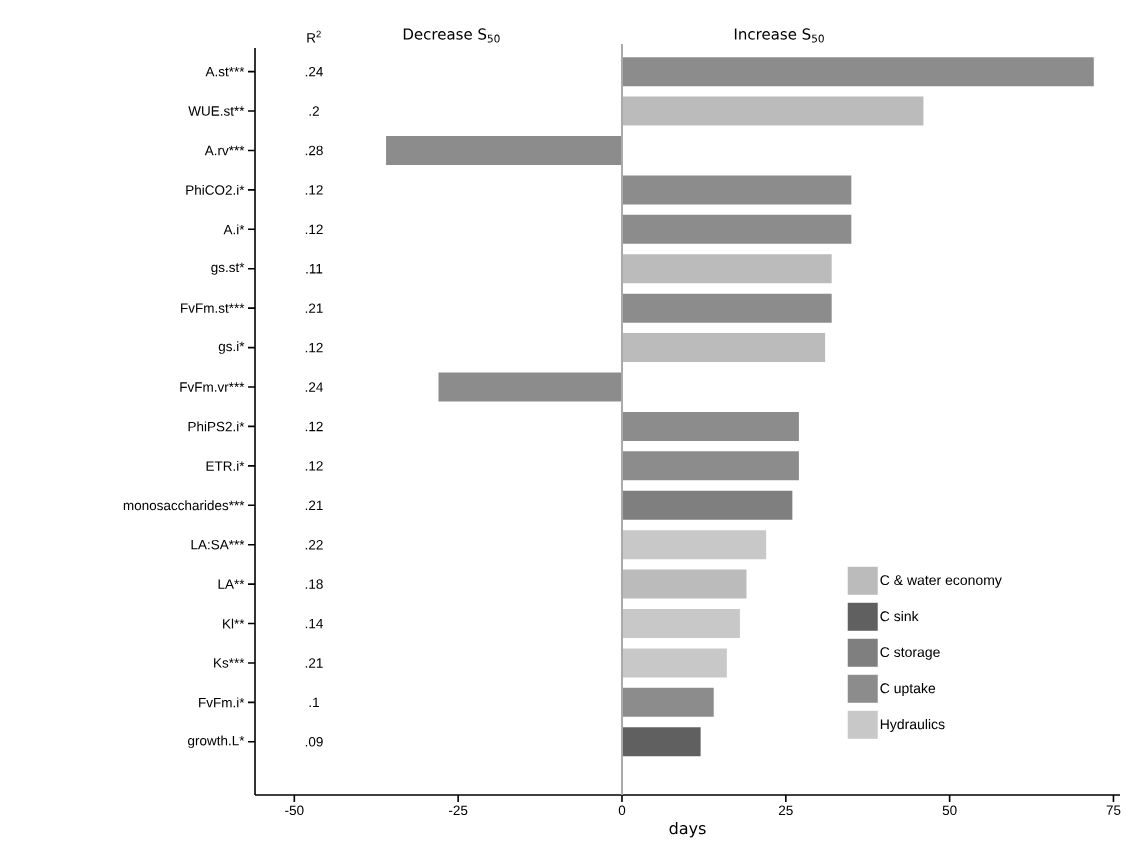  Describe the element at coordinates (234, 623) in the screenshot. I see `y-tick-label: Kl**` at that location.